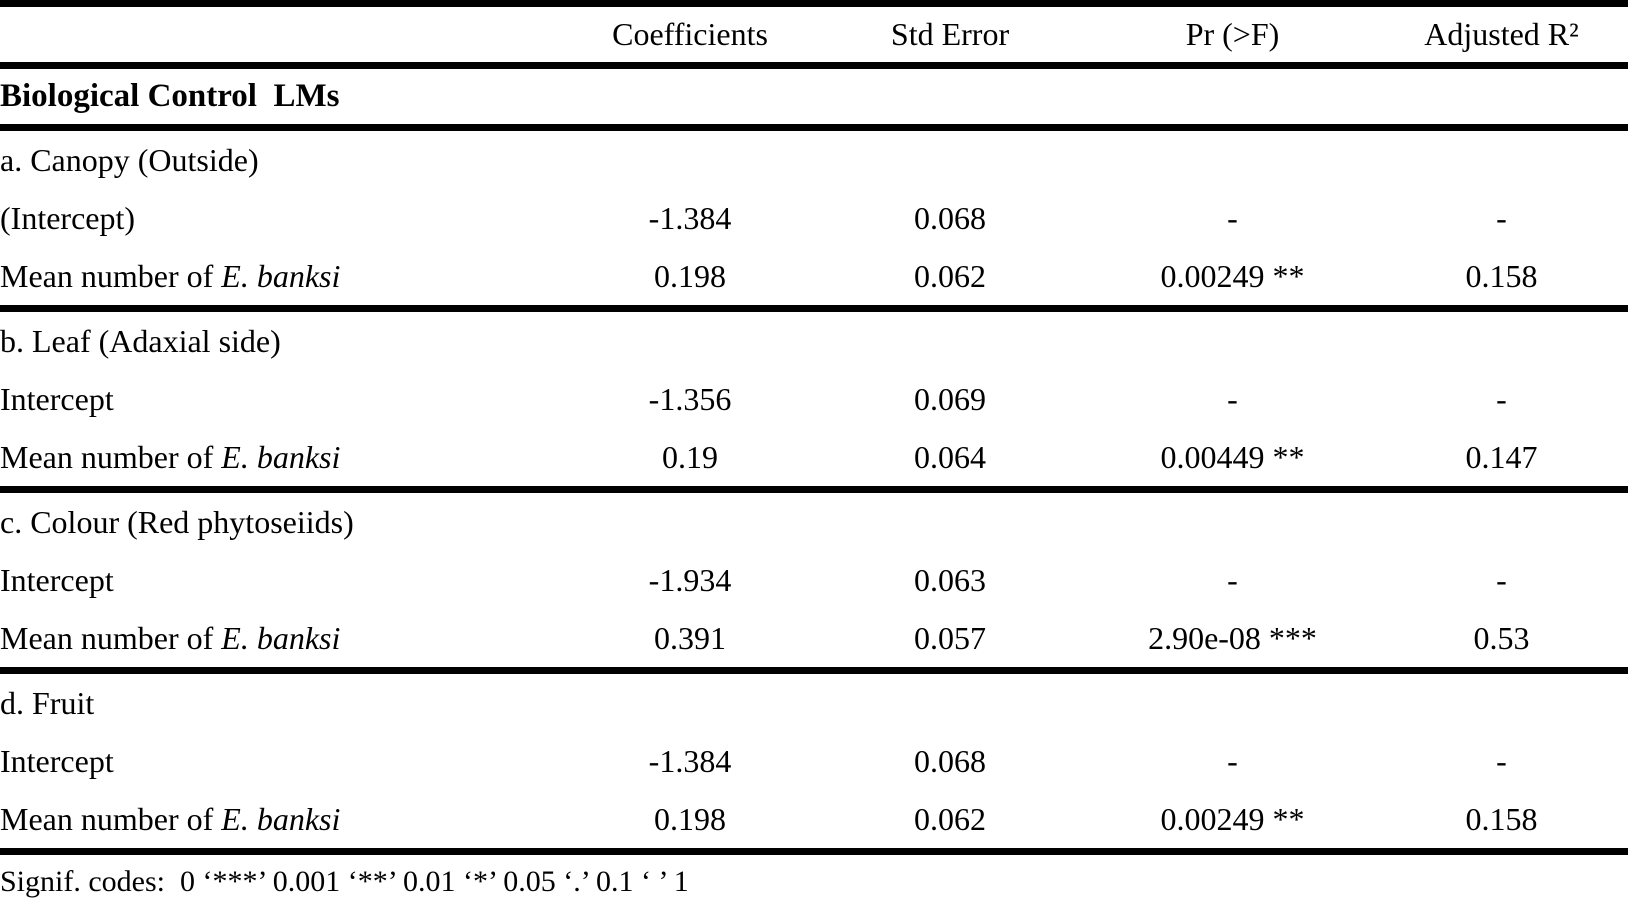 The image size is (1628, 911). Describe the element at coordinates (950, 460) in the screenshot. I see `cell-std-error: 0.064` at that location.